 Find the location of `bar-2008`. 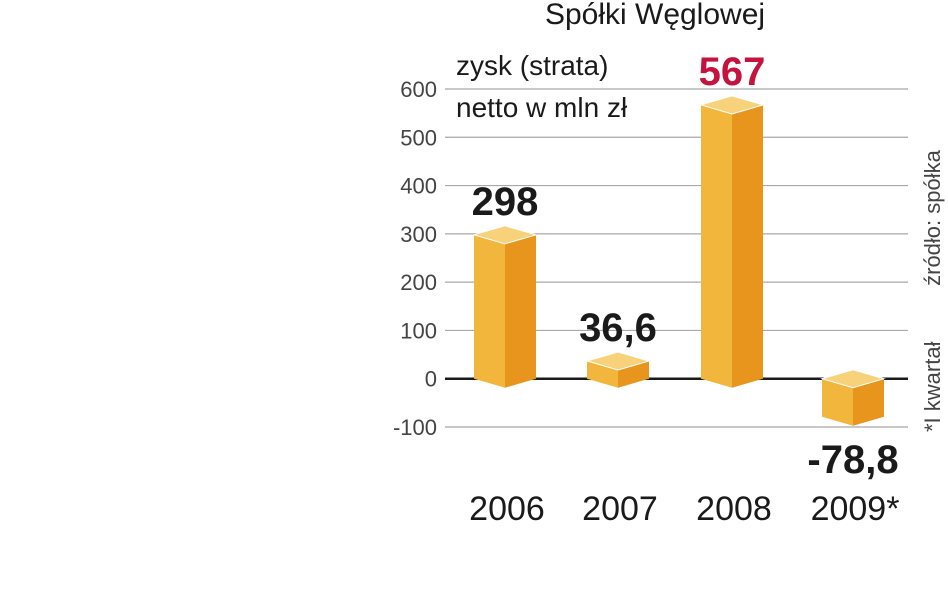

bar-2008 is located at coordinates (732, 241).